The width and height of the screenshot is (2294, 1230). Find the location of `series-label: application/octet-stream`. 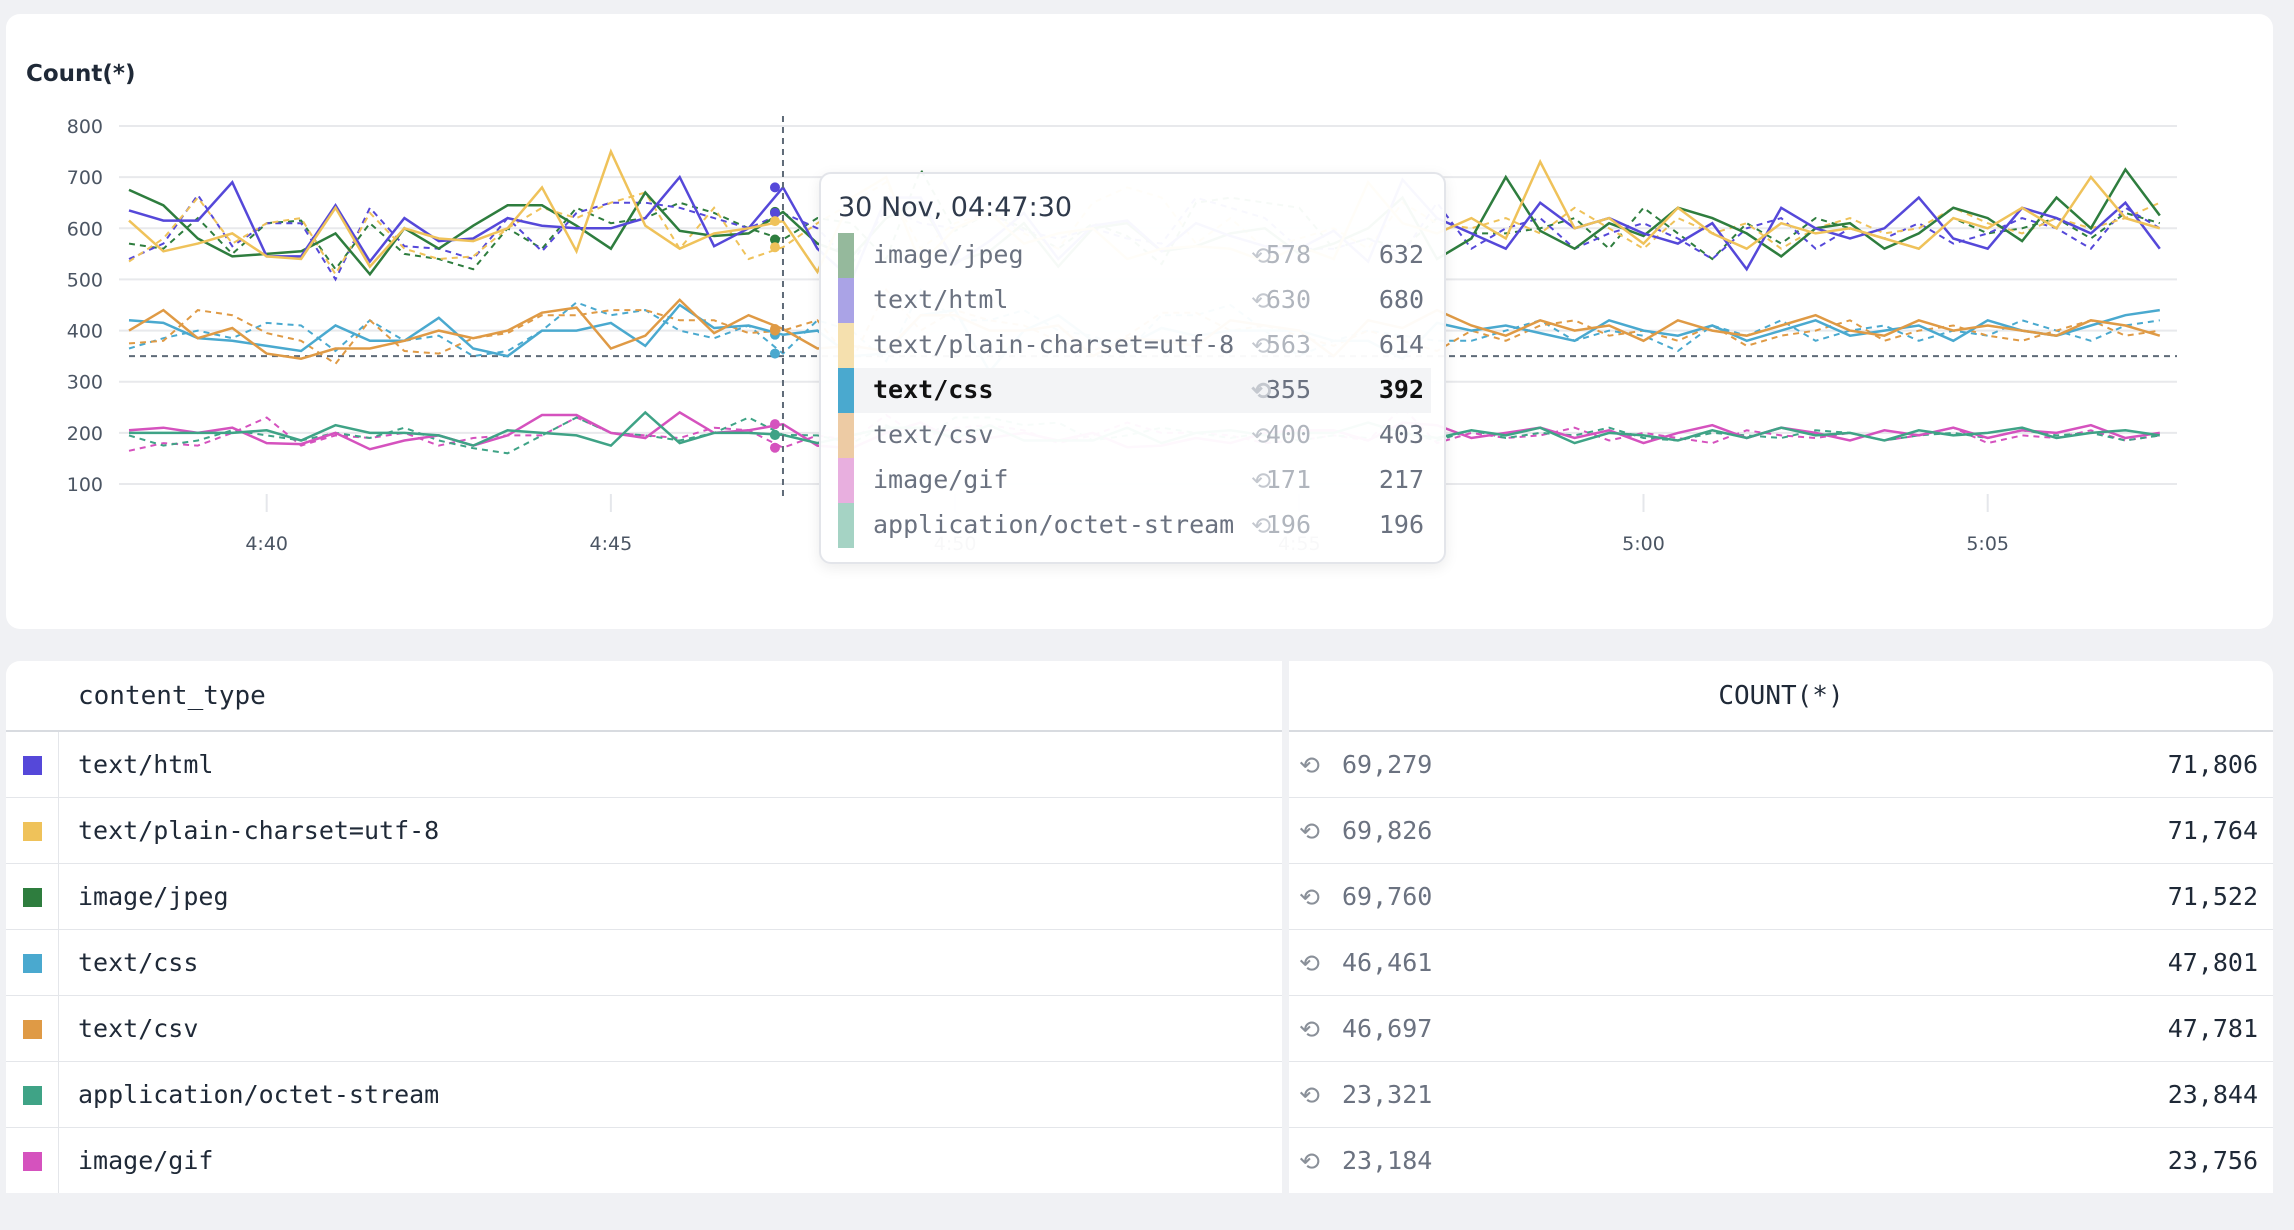

series-label: application/octet-stream is located at coordinates (1054, 524).